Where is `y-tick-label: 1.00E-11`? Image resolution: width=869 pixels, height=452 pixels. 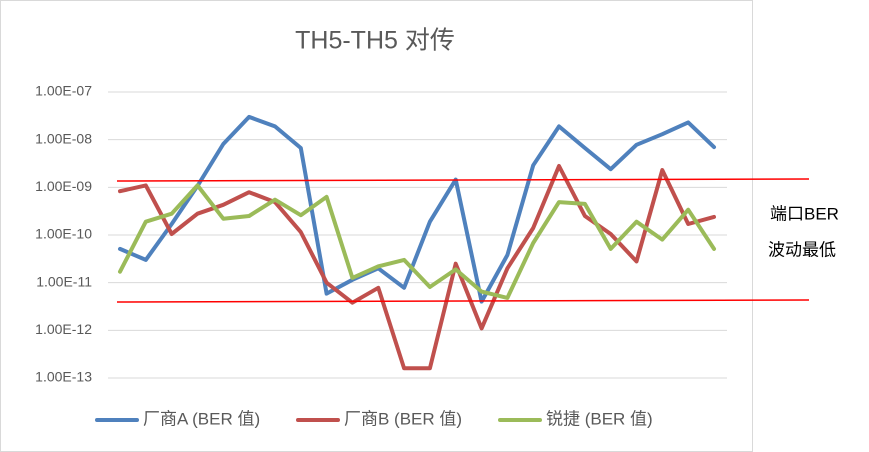
y-tick-label: 1.00E-11 is located at coordinates (64, 281).